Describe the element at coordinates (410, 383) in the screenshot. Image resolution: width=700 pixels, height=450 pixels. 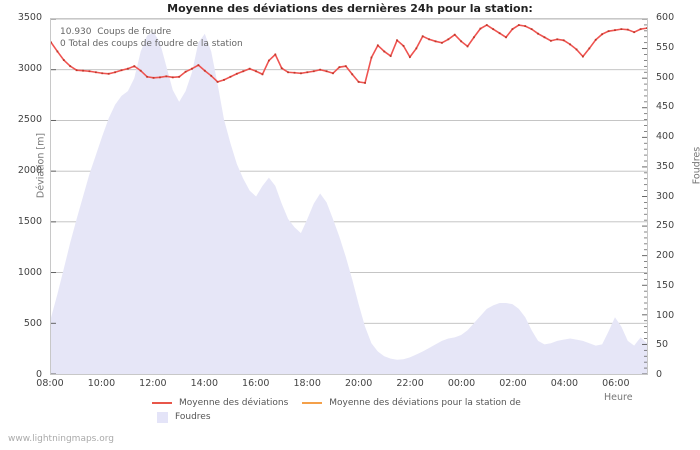
I see `x-tick-2200: 22:00` at that location.